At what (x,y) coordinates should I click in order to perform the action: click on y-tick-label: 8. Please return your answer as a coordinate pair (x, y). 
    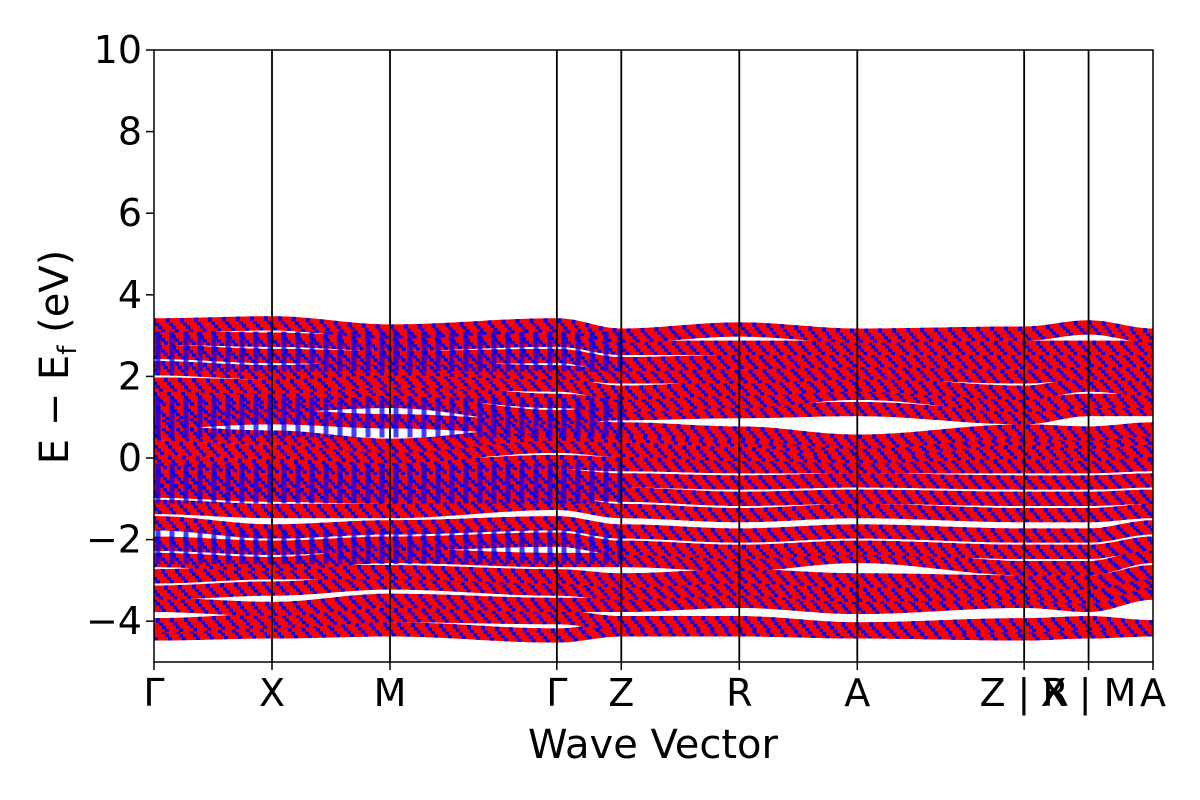
    Looking at the image, I should click on (130, 132).